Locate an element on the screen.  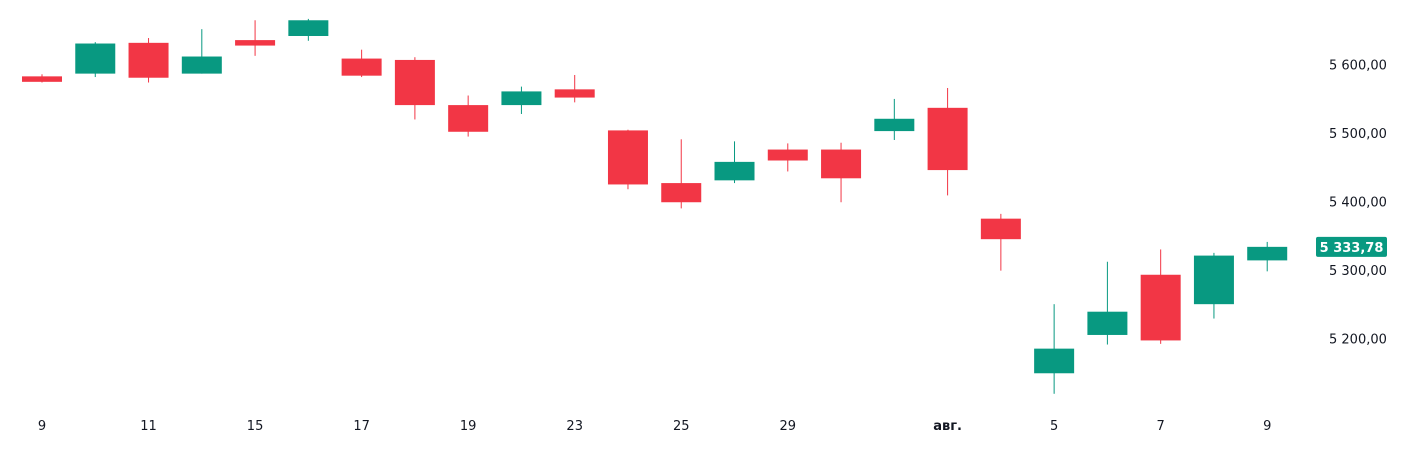
x-tick-label: 11 is located at coordinates (148, 426).